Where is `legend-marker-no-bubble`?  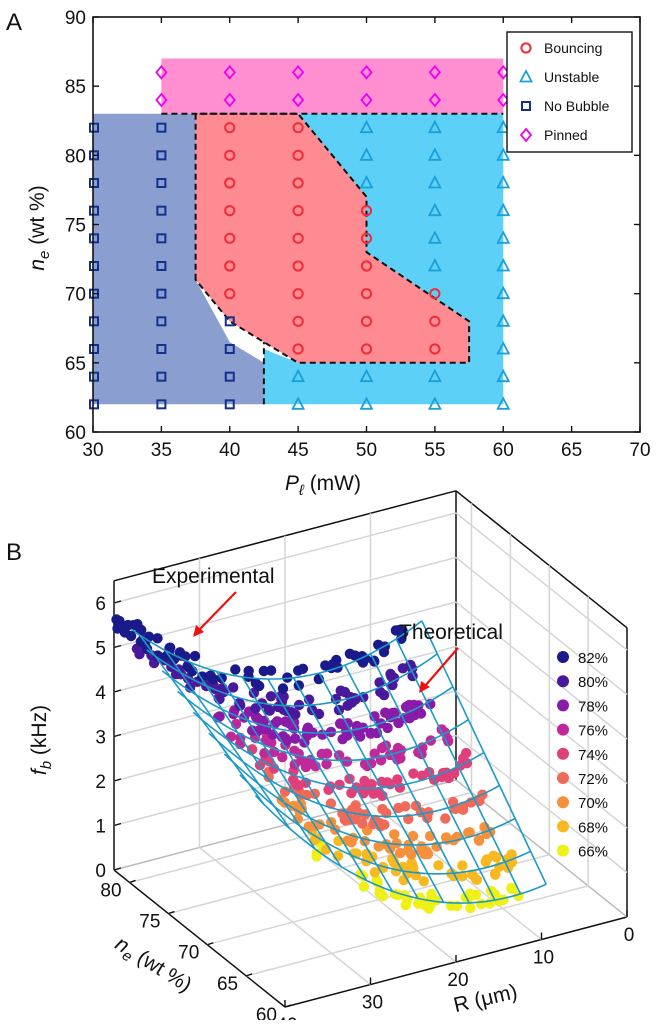
legend-marker-no-bubble is located at coordinates (526, 106).